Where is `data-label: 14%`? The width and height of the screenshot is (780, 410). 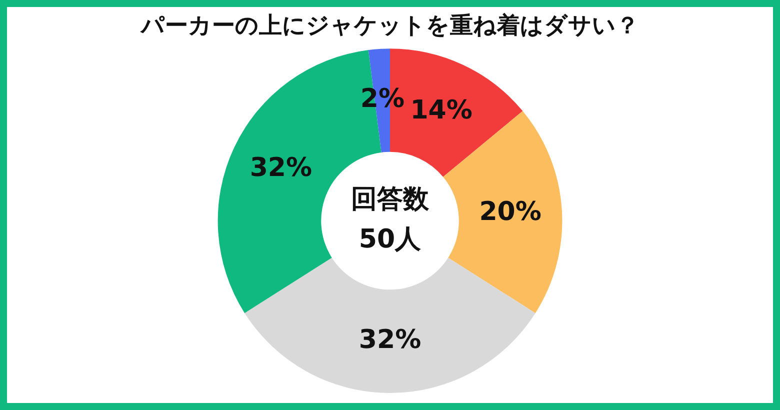
data-label: 14% is located at coordinates (441, 110).